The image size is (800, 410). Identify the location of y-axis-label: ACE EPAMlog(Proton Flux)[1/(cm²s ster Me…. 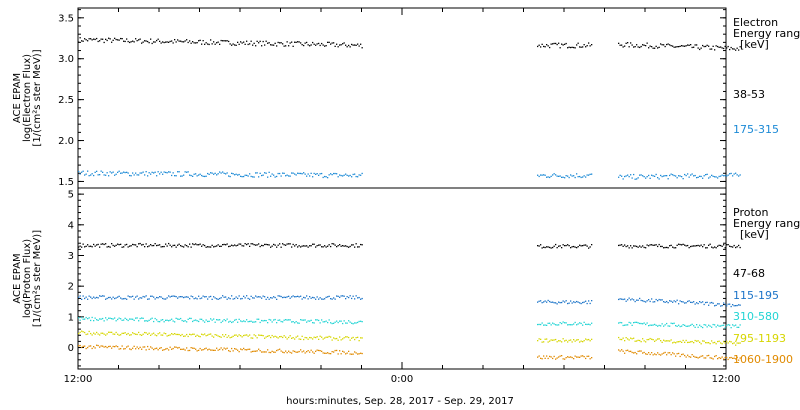
(27, 278).